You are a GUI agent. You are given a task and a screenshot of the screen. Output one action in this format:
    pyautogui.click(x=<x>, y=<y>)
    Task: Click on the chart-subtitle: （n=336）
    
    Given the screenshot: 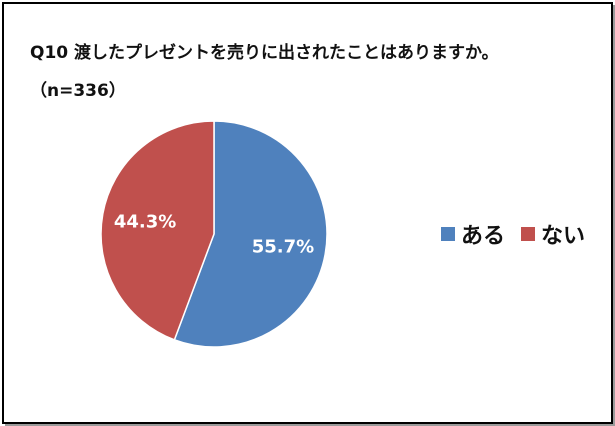 What is the action you would take?
    pyautogui.click(x=78, y=91)
    